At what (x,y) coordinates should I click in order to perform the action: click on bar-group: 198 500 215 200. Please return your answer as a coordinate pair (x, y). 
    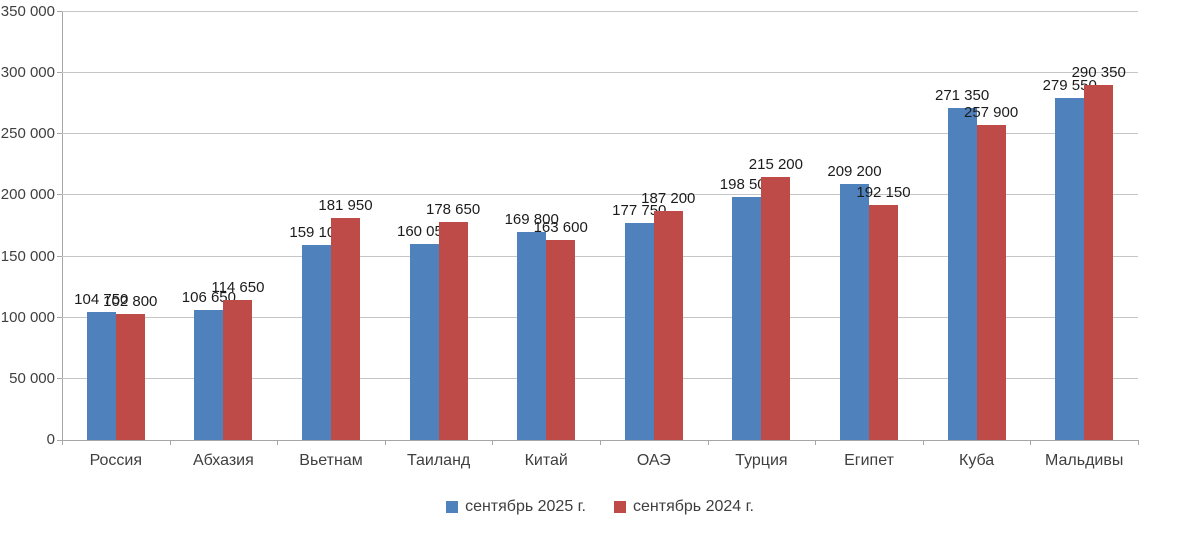
    Looking at the image, I should click on (762, 226).